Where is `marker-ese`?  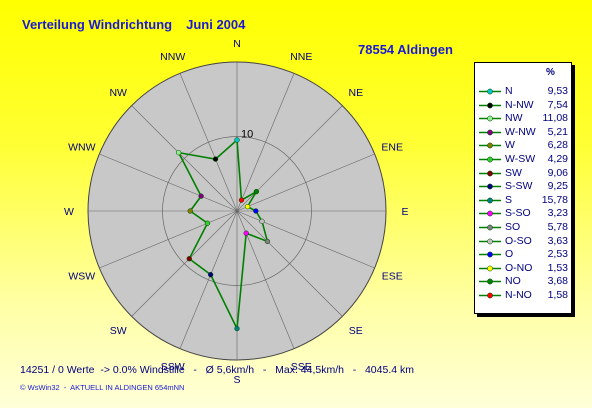 marker-ese is located at coordinates (262, 221).